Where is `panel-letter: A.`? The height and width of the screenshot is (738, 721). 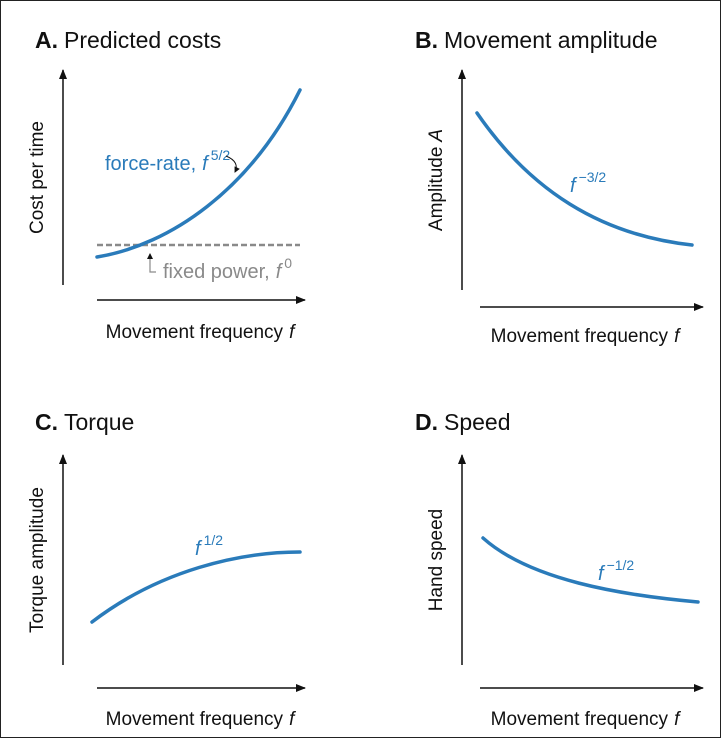 panel-letter: A. is located at coordinates (46, 40).